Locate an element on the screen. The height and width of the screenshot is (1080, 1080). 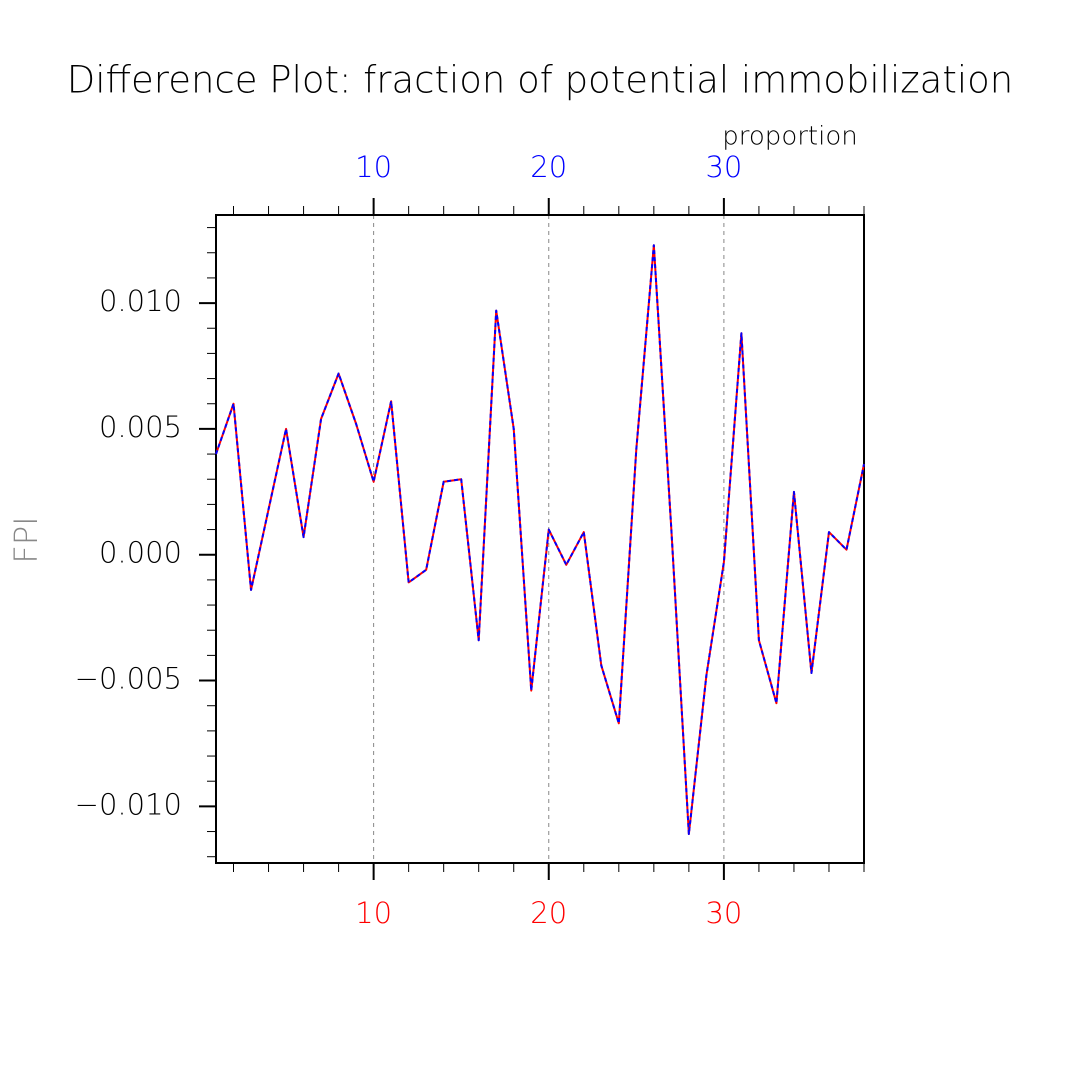
x2-tick-label: 30 is located at coordinates (723, 167).